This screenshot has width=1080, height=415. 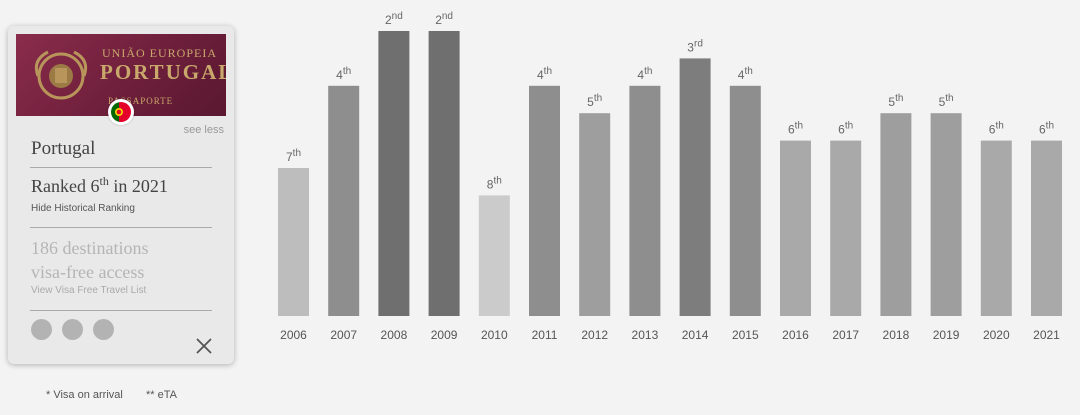 What do you see at coordinates (344, 200) in the screenshot?
I see `bar-2007` at bounding box center [344, 200].